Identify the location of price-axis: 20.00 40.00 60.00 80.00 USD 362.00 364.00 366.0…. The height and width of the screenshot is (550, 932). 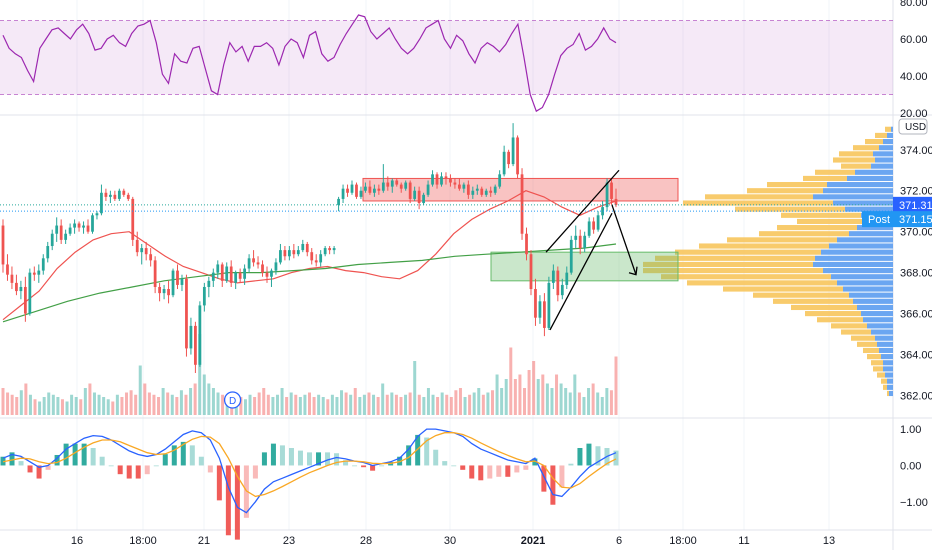
(897, 254).